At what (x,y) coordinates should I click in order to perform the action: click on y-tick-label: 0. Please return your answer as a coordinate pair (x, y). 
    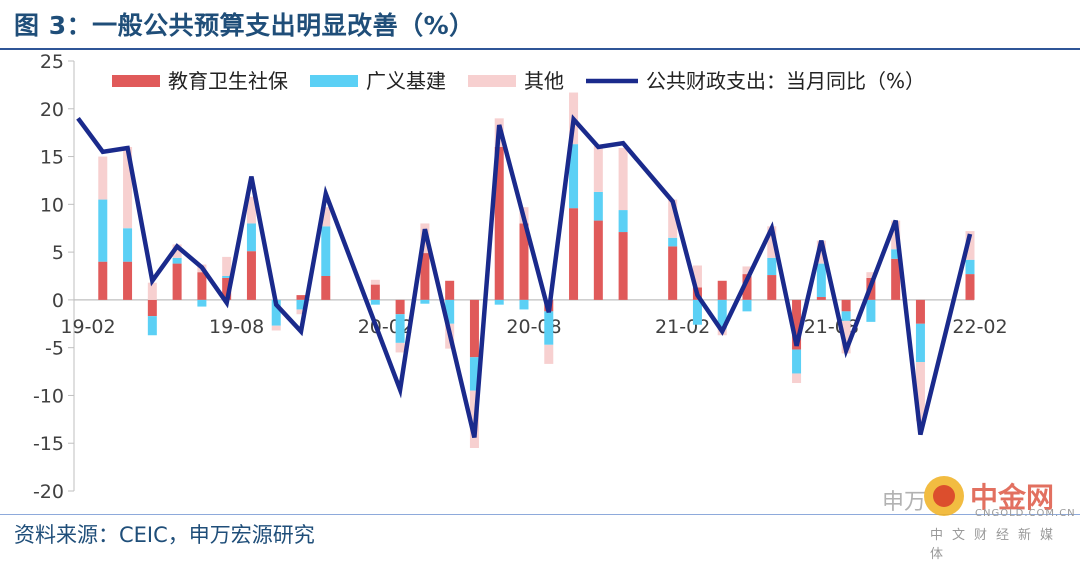
    Looking at the image, I should click on (58, 301).